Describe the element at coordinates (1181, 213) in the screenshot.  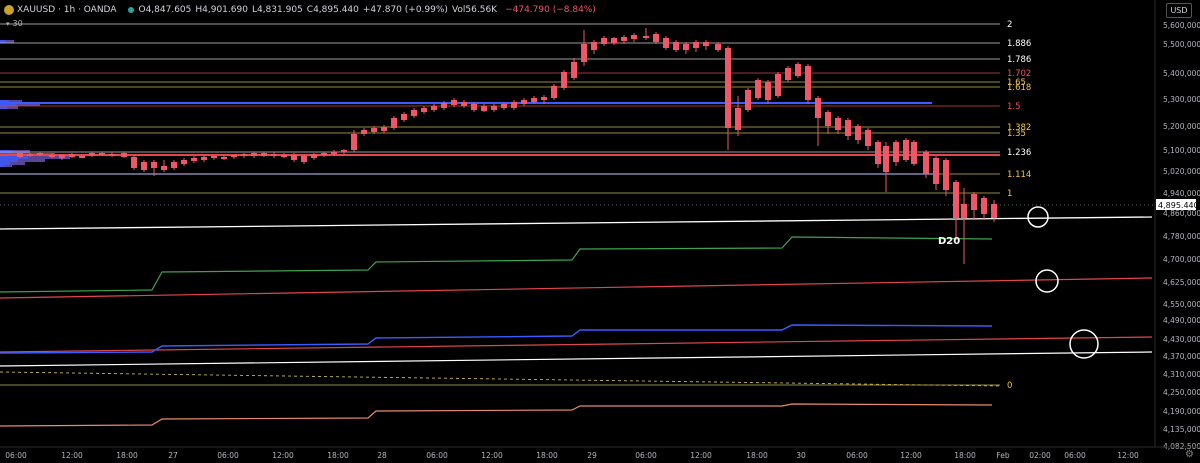
I see `price-tick: 4,860,000` at that location.